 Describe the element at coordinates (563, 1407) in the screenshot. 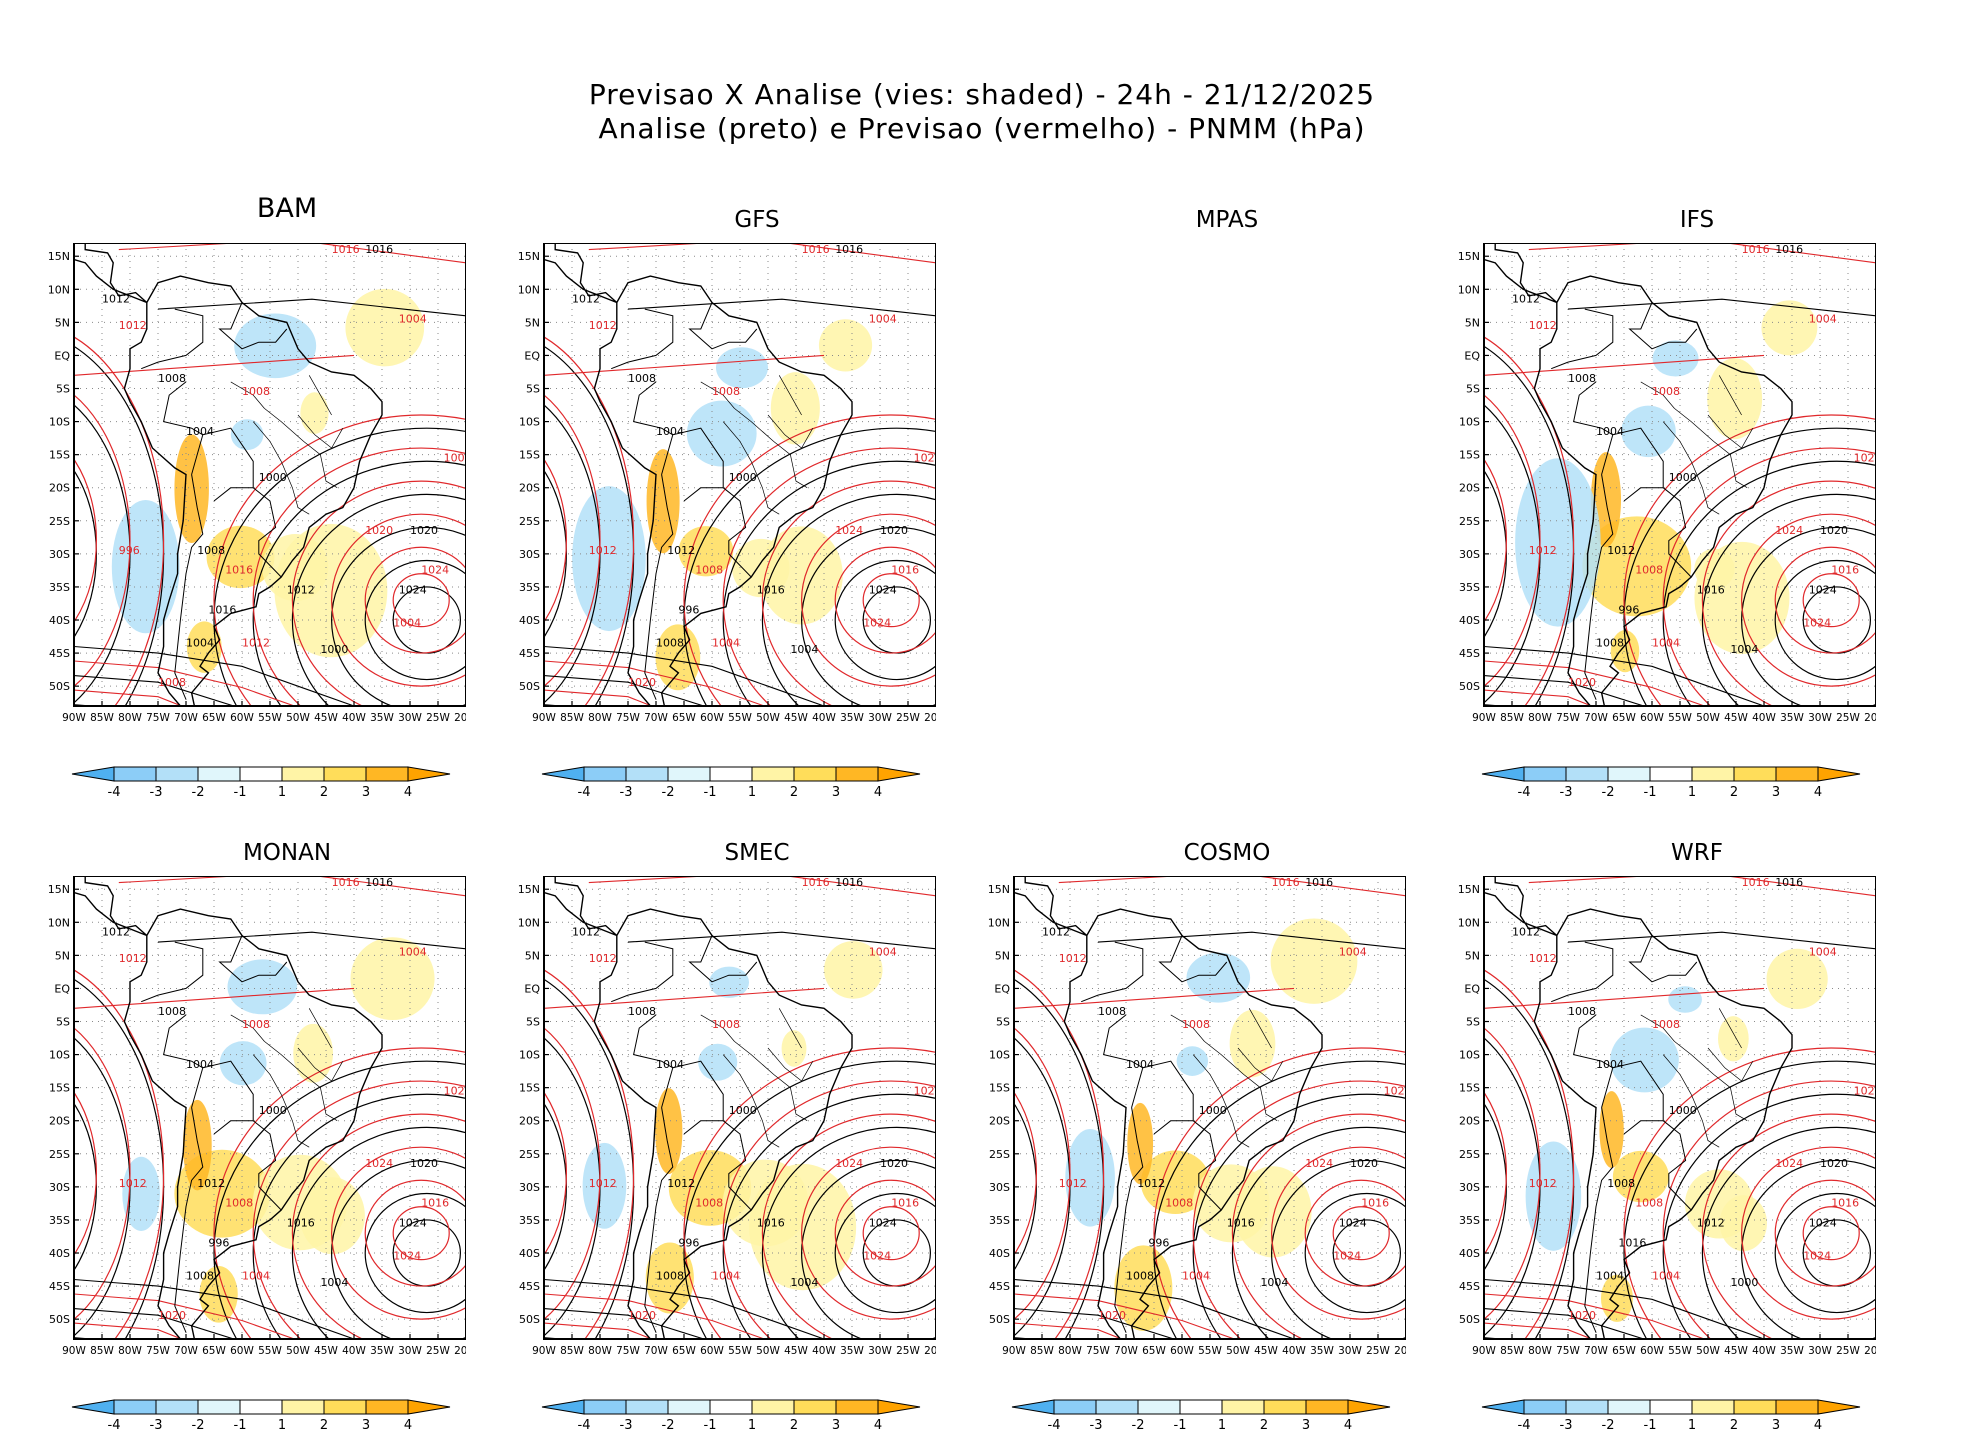

I see `colorbar-arrow-low` at that location.